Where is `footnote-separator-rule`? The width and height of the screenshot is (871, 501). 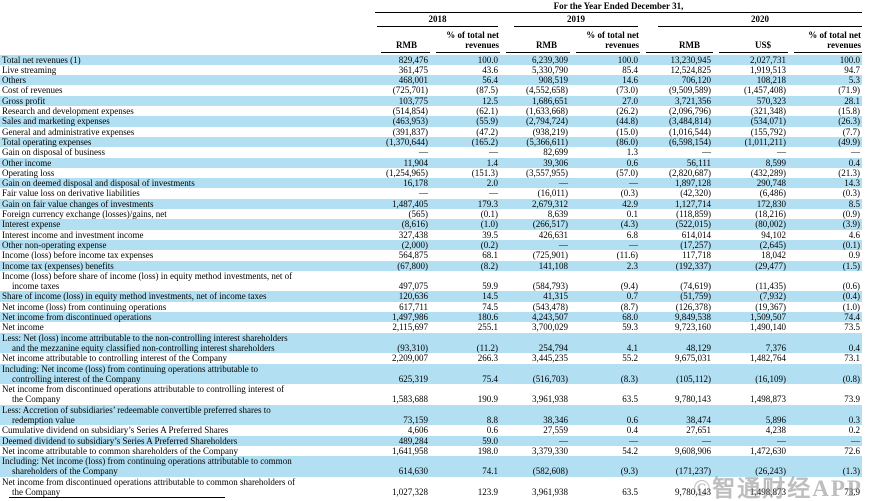
footnote-separator-rule is located at coordinates (117, 497).